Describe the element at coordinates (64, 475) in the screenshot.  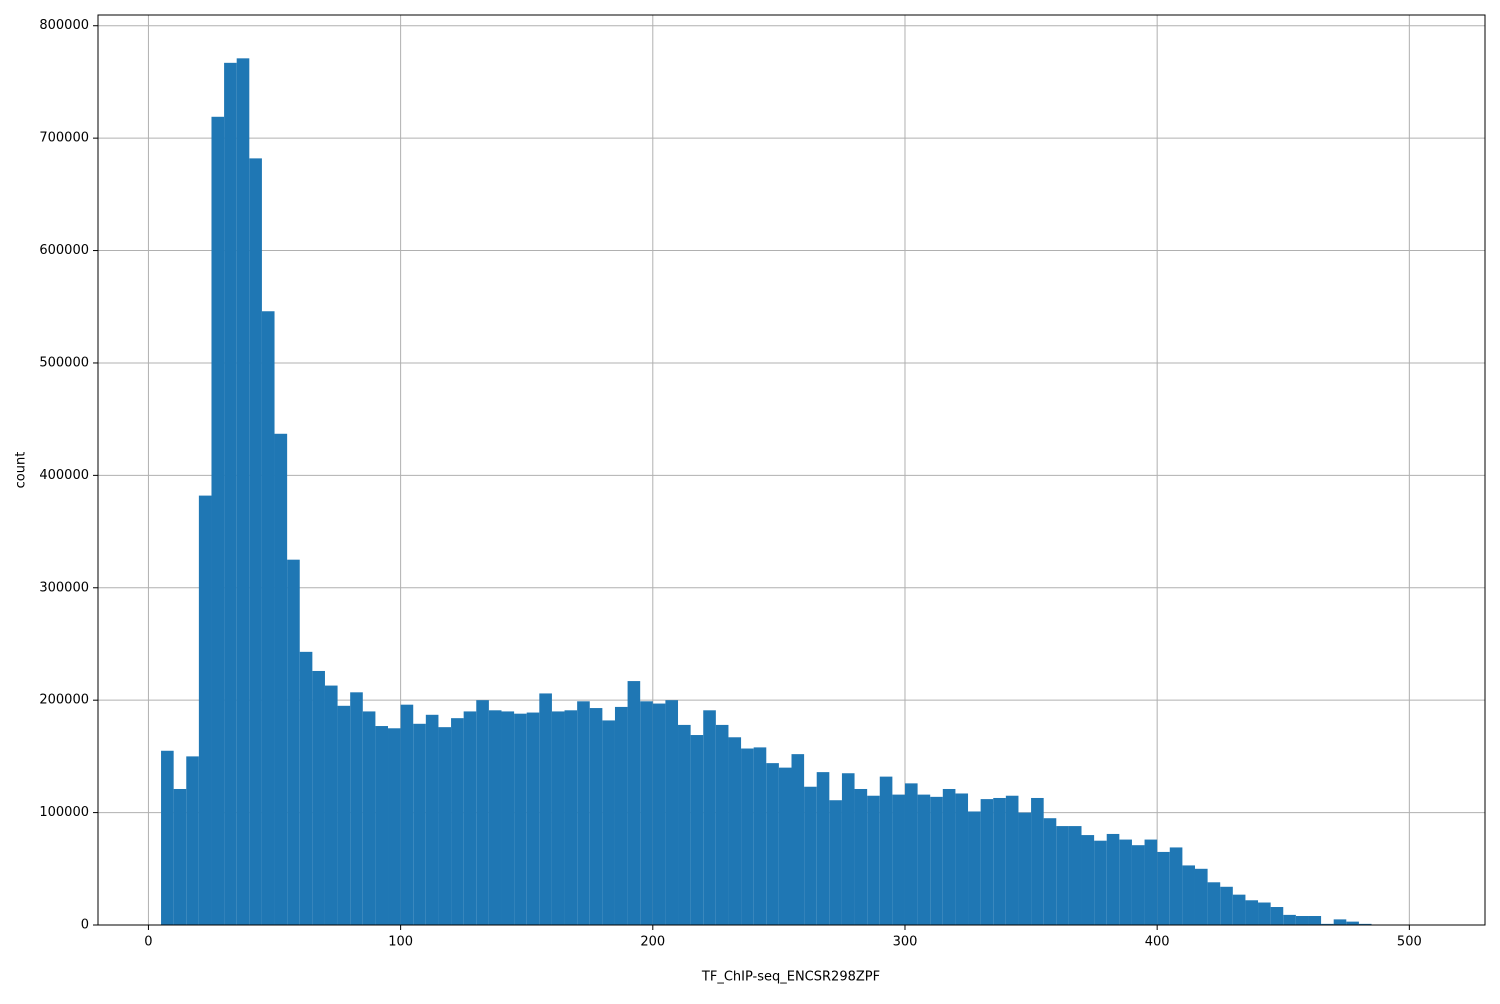
I see `y-tick-label: 400000` at that location.